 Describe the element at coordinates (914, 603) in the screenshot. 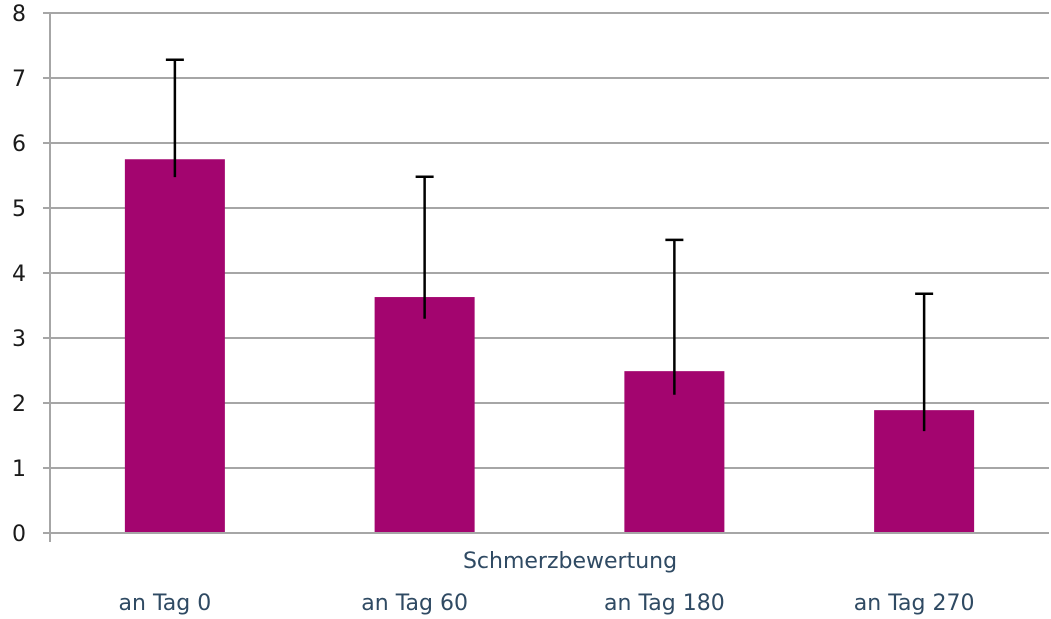

I see `category-label: an Tag 270` at that location.